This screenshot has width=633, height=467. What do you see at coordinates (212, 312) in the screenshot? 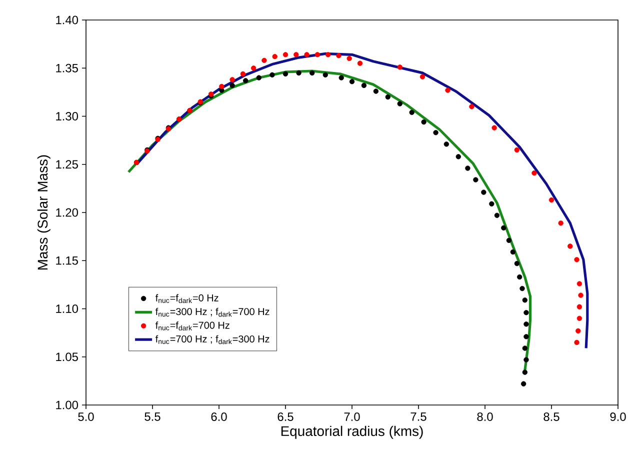
I see `legend-label: f$_{nuc}$=300 Hz ; f$_{dark}$=700 Hz` at bounding box center [212, 312].